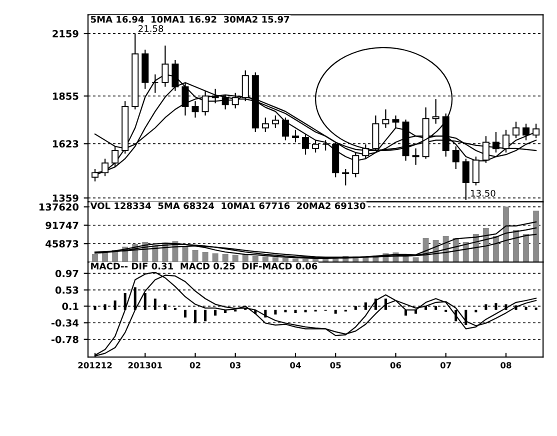  Describe the element at coordinates (62, 226) in the screenshot. I see `y-tick-label: 91747` at that location.